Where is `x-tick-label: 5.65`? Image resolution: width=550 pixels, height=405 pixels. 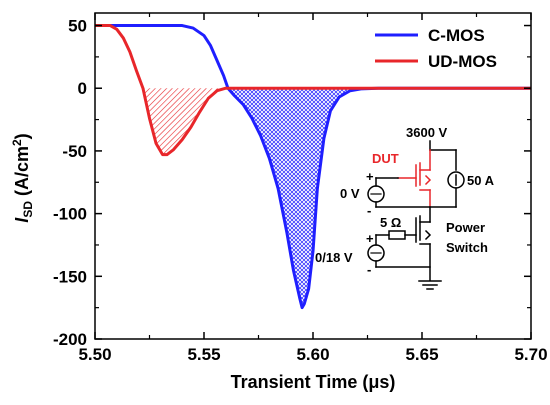 x-tick-label: 5.65 is located at coordinates (421, 354).